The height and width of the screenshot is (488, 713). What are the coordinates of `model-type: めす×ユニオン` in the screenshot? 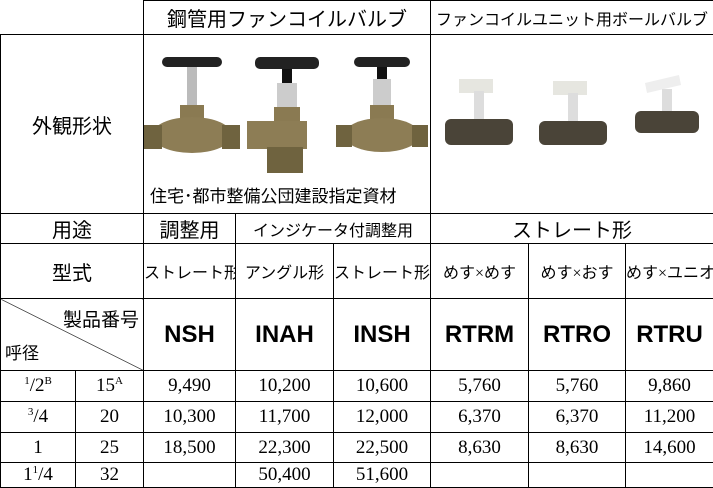 It's located at (669, 271).